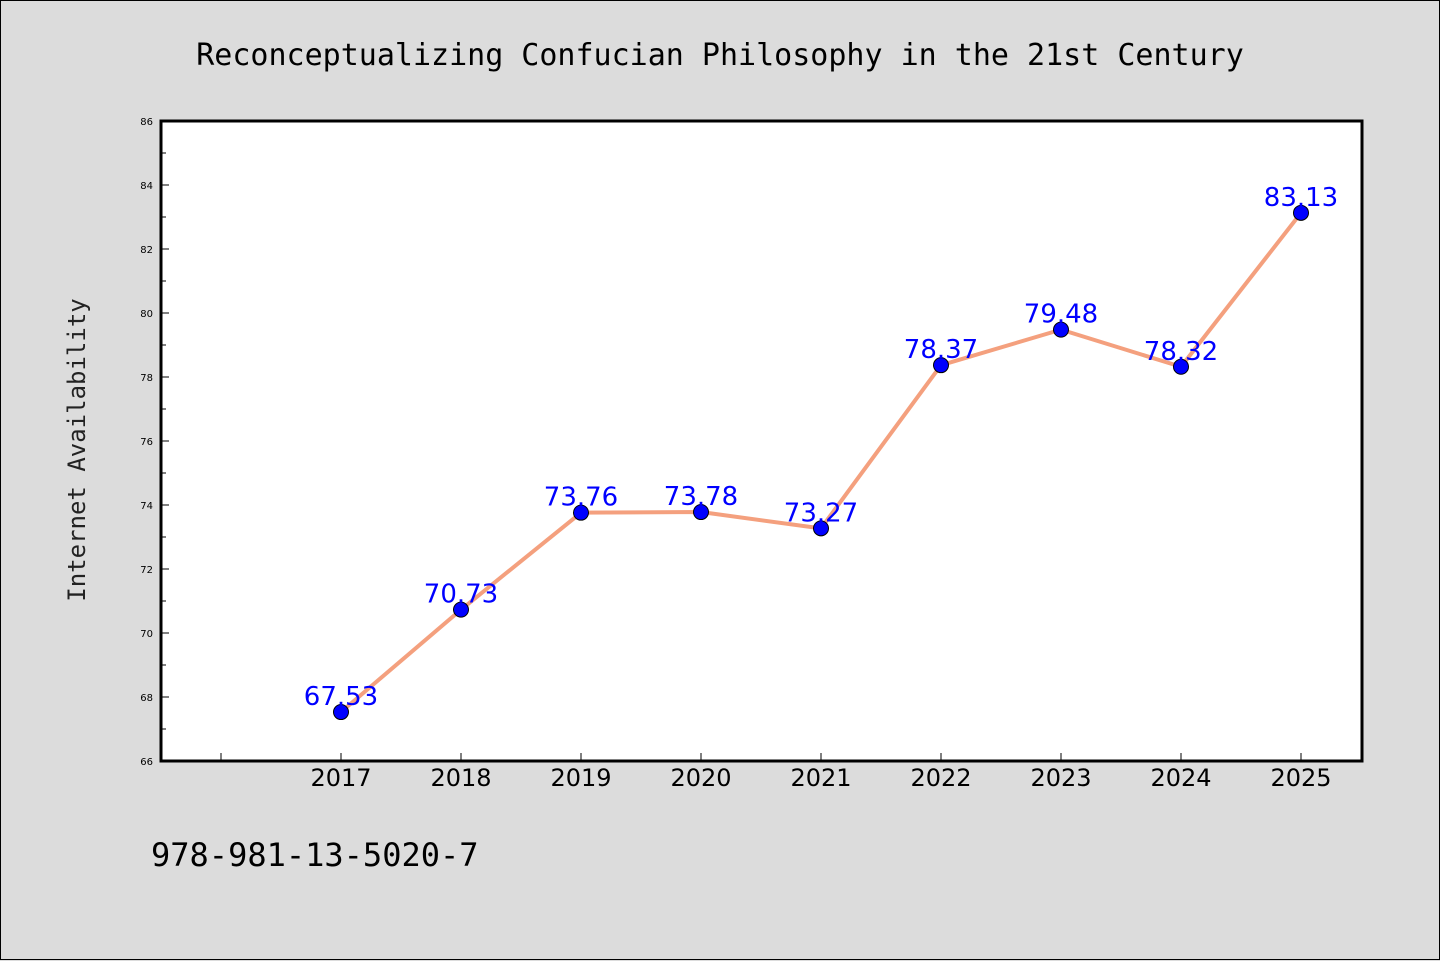 This screenshot has height=961, width=1440. Describe the element at coordinates (146, 634) in the screenshot. I see `y-tick-label: 70` at that location.